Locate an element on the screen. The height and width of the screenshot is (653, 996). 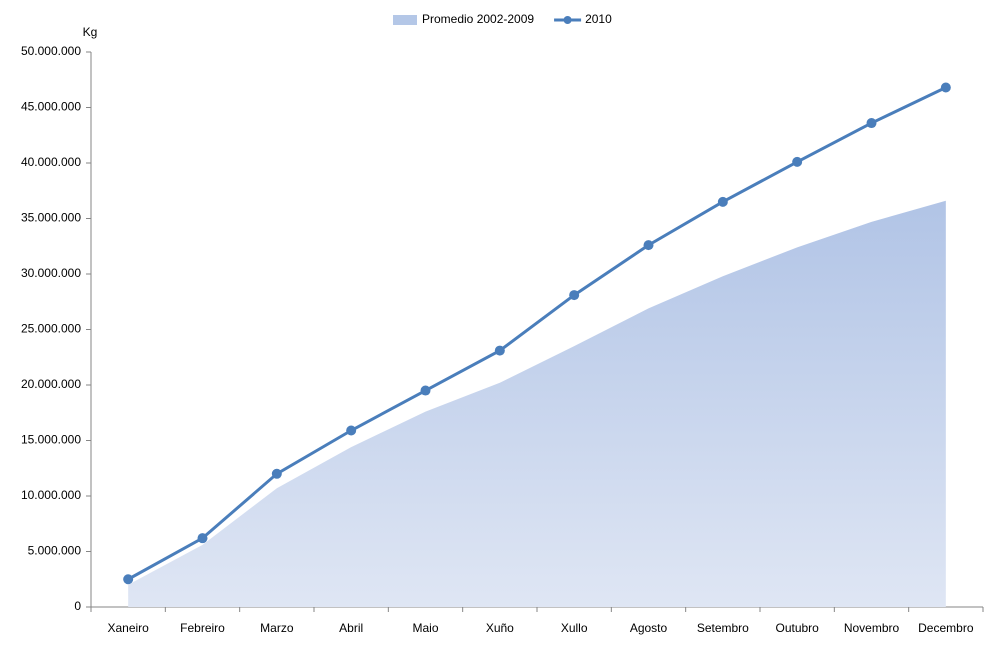
y-tick-label: 50.000.000 is located at coordinates (51, 51).